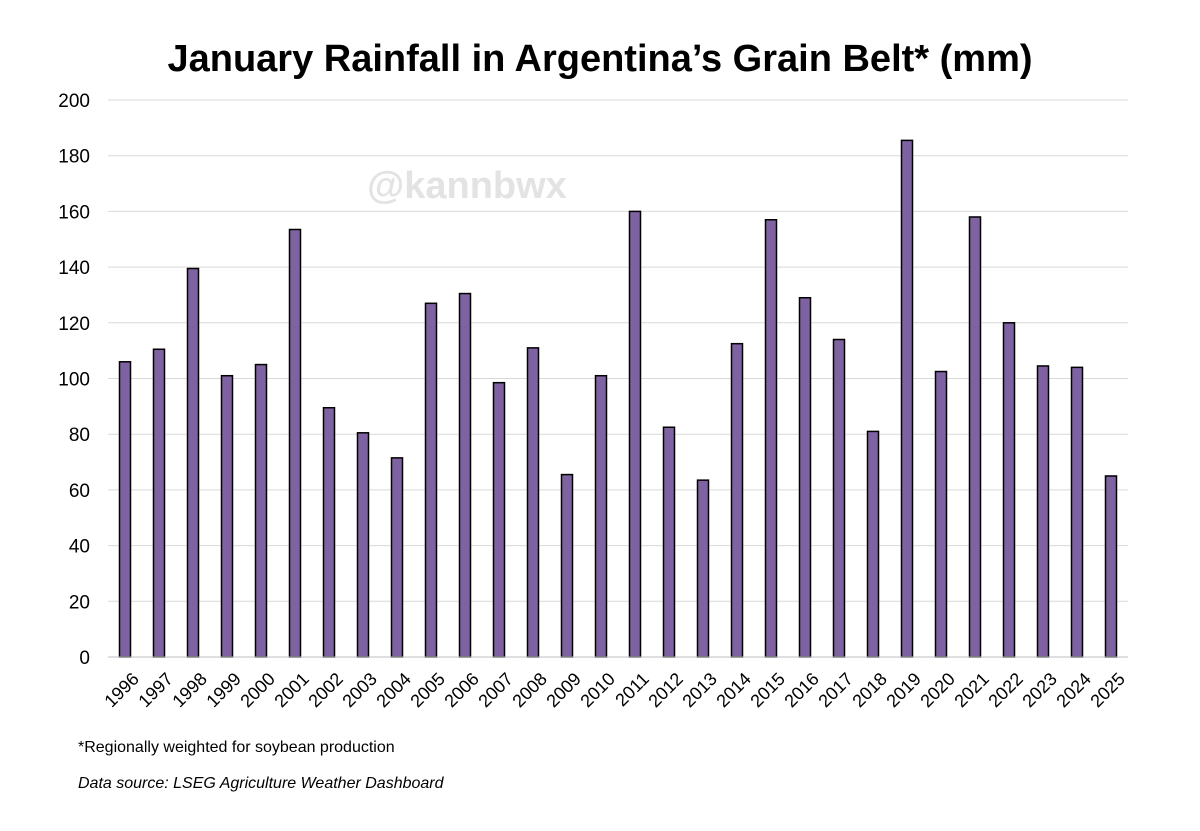 The width and height of the screenshot is (1200, 831). Describe the element at coordinates (873, 544) in the screenshot. I see `bar-2018` at that location.